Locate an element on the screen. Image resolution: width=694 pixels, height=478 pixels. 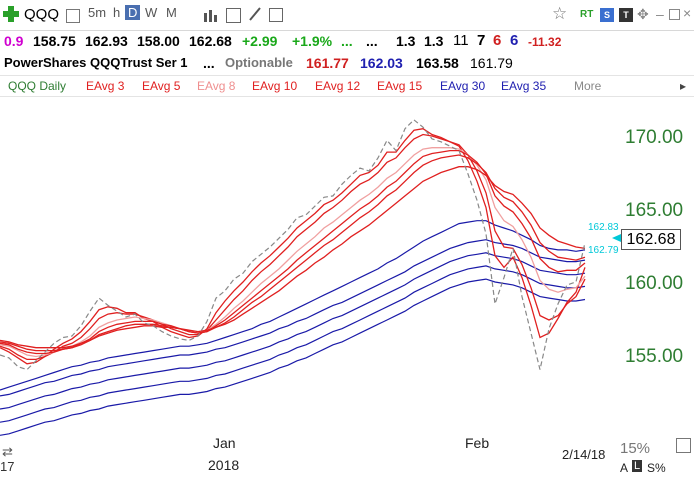
arrow-icon: ▸ is located at coordinates (683, 86).